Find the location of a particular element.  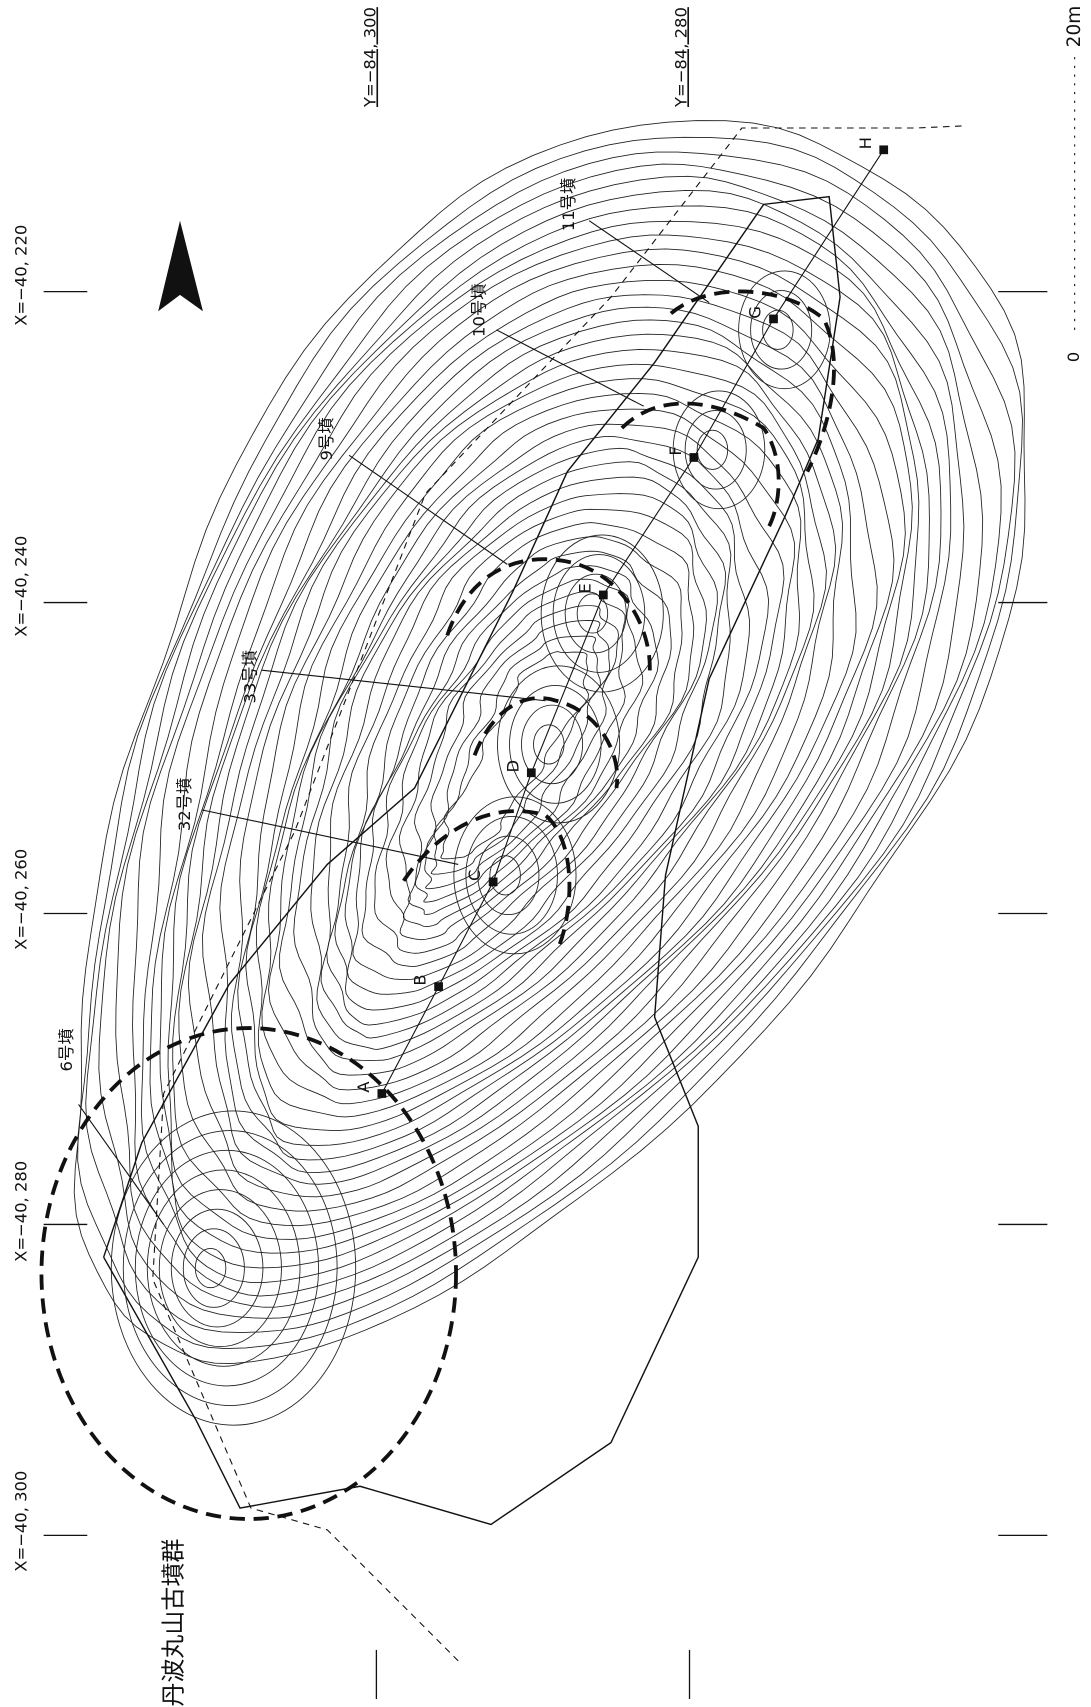

x-label: X=−40, 240 is located at coordinates (20, 586).